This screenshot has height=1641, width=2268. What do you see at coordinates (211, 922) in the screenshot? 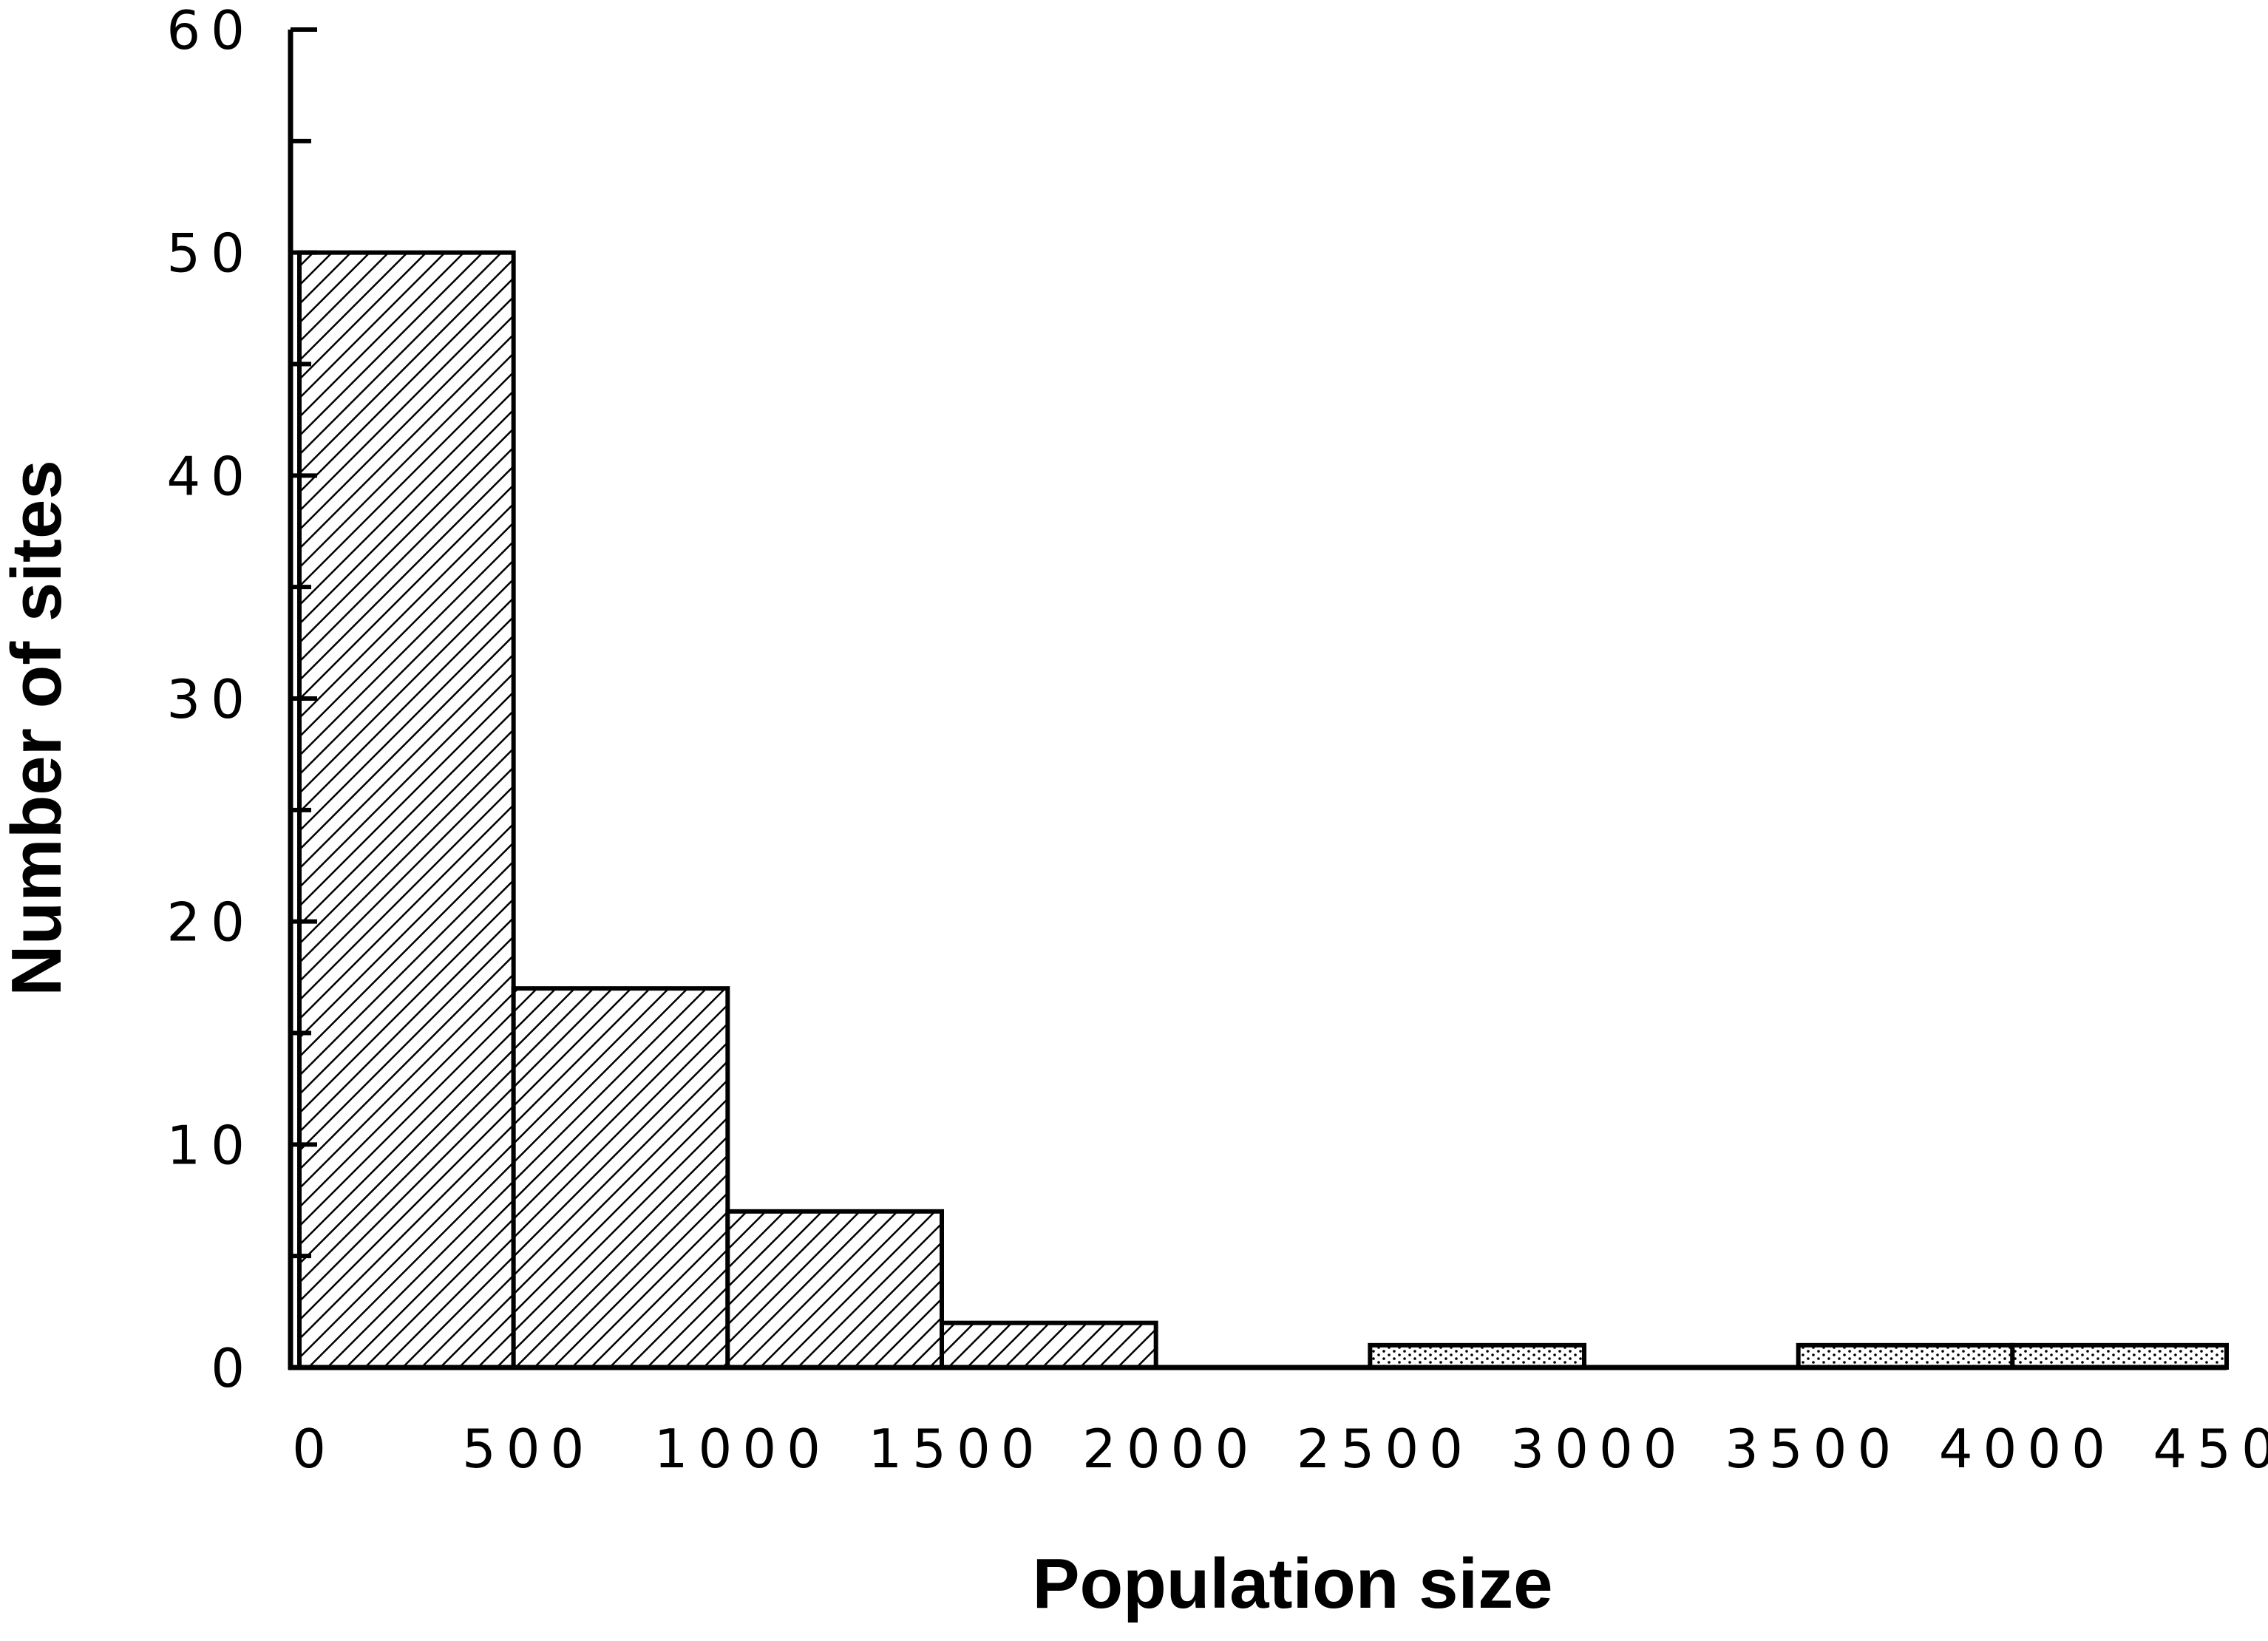
I see `y-tick-label: 20` at bounding box center [211, 922].